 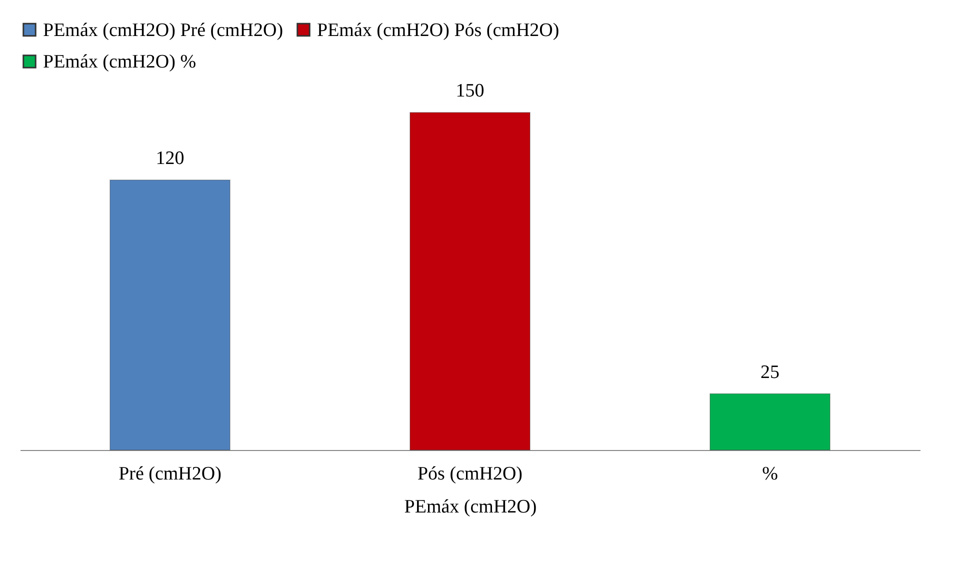 I want to click on legend-label: PEmáx (cmH2O) %, so click(x=119, y=62).